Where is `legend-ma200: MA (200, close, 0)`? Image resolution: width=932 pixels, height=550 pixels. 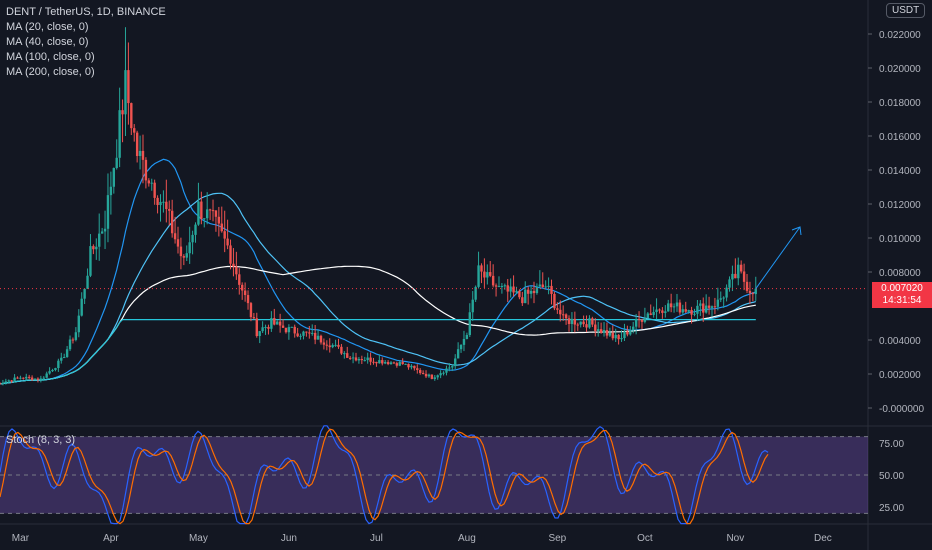 legend-ma200: MA (200, close, 0) is located at coordinates (50, 72).